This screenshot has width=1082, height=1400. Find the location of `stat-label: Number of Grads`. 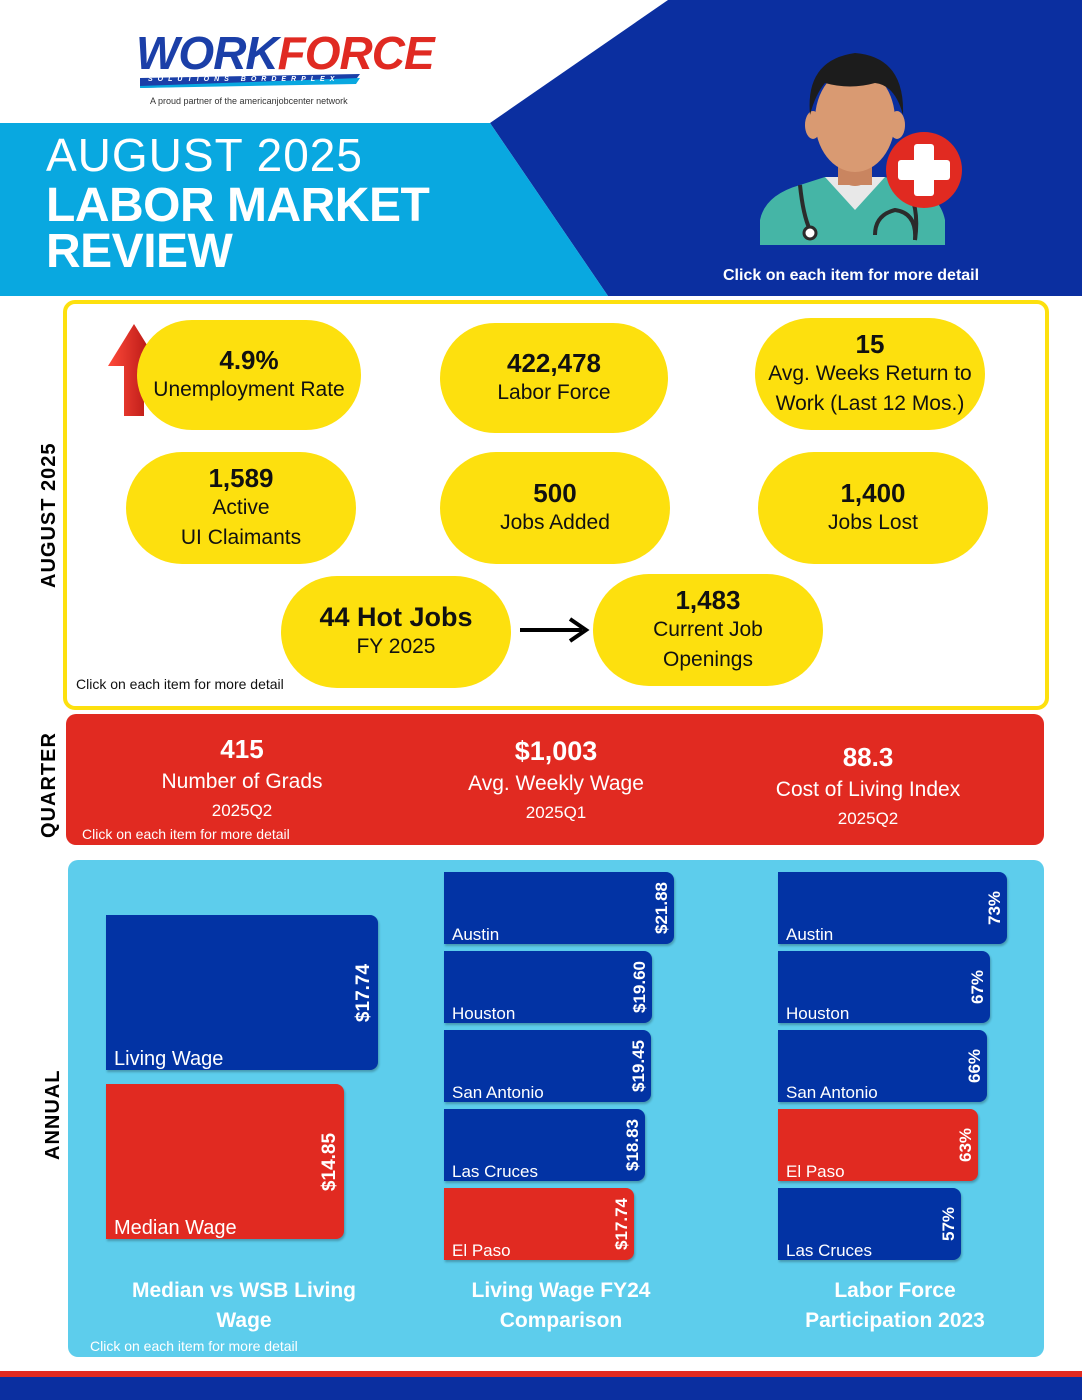

stat-label: Number of Grads is located at coordinates (242, 781).